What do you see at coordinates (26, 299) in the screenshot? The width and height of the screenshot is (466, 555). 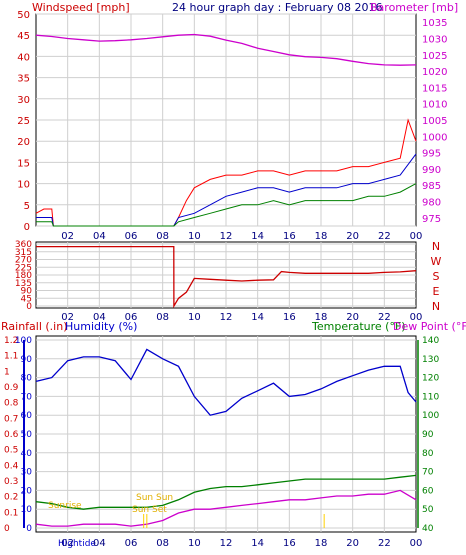 I see `y-tick-label: 45` at bounding box center [26, 299].